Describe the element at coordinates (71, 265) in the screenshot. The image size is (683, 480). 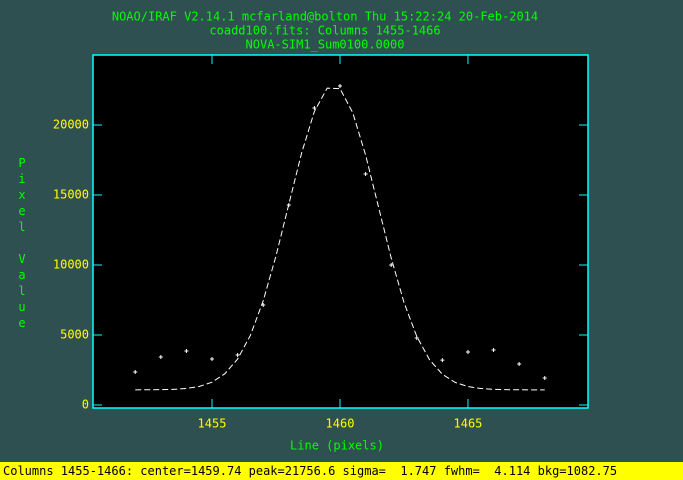
I see `y-tick-label: 10000` at that location.